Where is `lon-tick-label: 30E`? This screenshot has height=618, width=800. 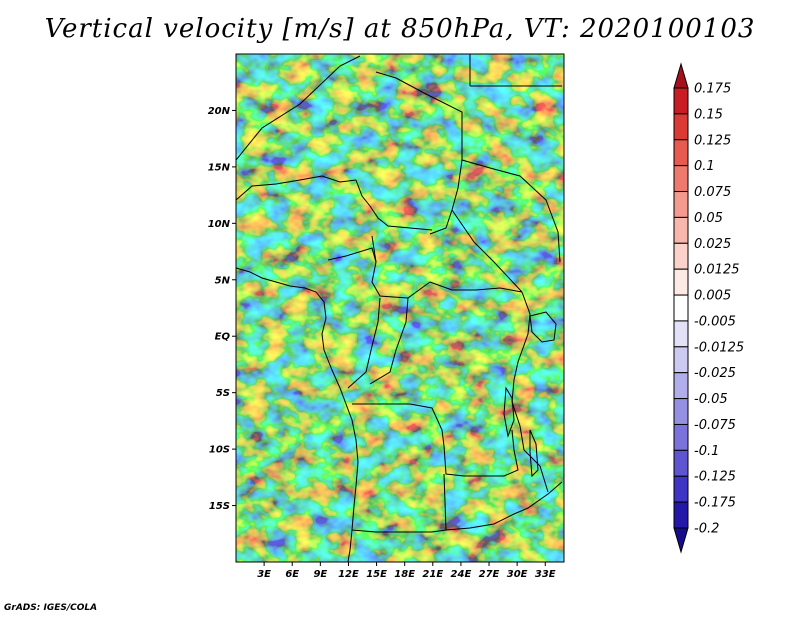
lon-tick-label: 30E is located at coordinates (517, 574).